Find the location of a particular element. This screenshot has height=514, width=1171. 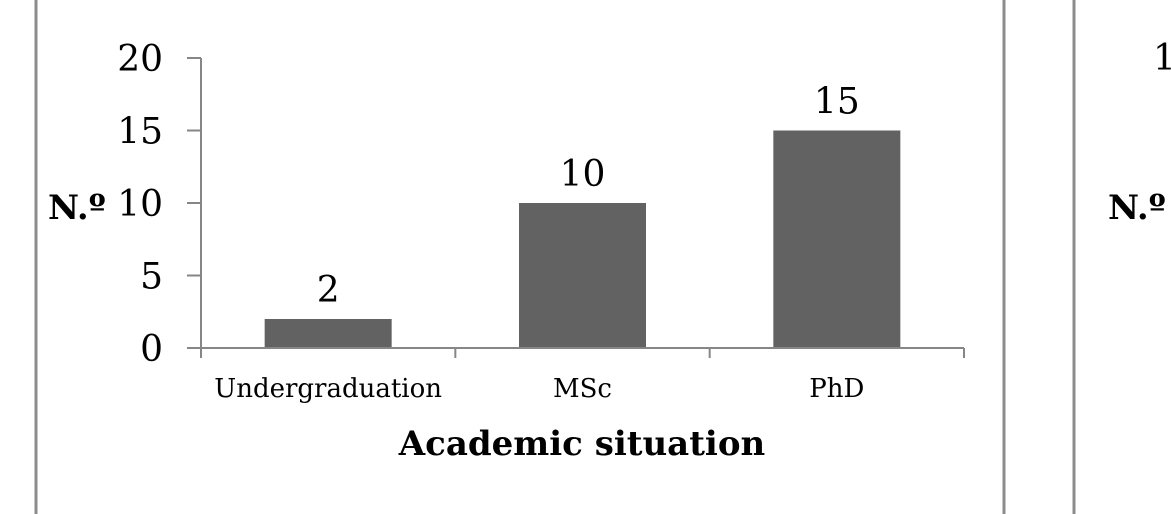

y-tick-labels: 0 5 10 15 20 is located at coordinates (140, 204).